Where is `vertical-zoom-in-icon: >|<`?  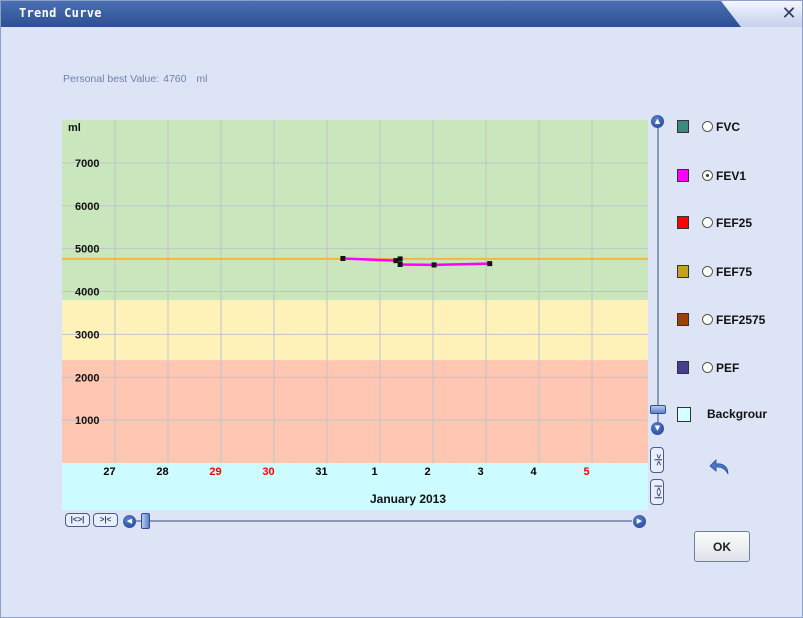 vertical-zoom-in-icon: >|< is located at coordinates (657, 460).